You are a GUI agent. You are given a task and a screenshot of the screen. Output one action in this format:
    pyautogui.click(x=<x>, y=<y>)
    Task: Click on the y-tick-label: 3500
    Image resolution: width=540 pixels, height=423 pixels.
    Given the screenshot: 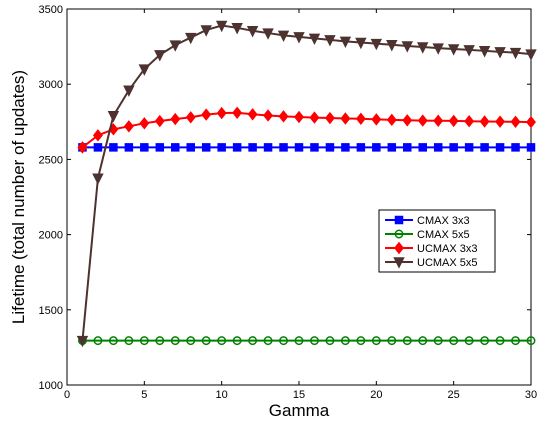 What is the action you would take?
    pyautogui.click(x=51, y=10)
    